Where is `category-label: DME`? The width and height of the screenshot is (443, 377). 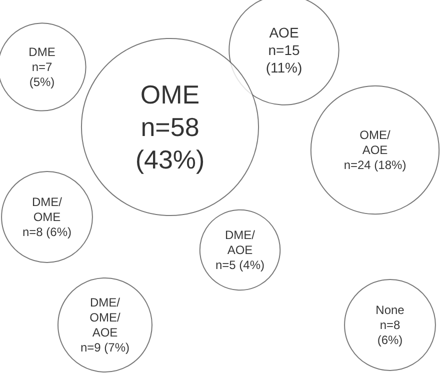 category-label: DME is located at coordinates (42, 52).